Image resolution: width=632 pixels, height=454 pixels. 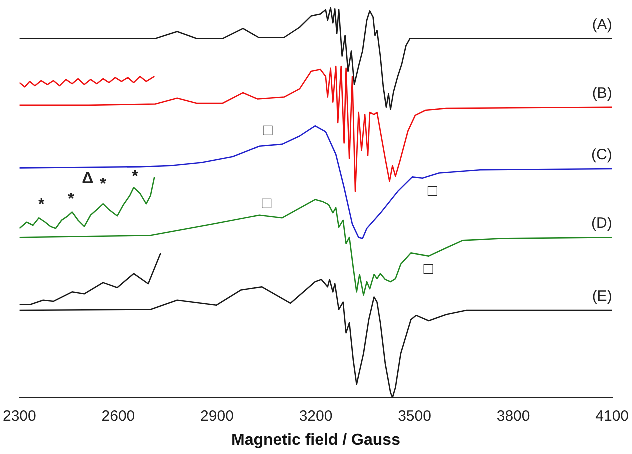 I want to click on x-tick-label: 2300, so click(x=19, y=416).